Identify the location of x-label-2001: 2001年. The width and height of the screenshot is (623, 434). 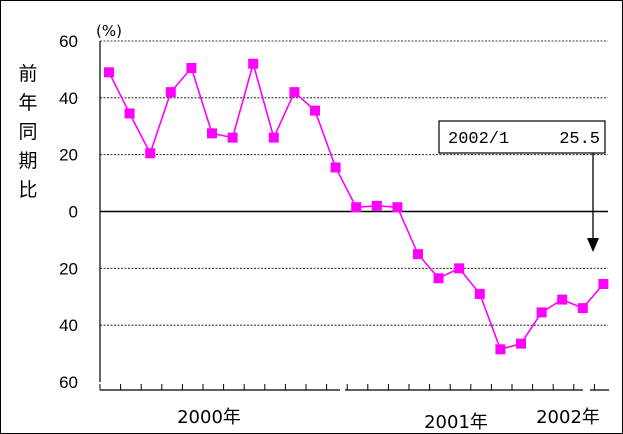
(456, 422).